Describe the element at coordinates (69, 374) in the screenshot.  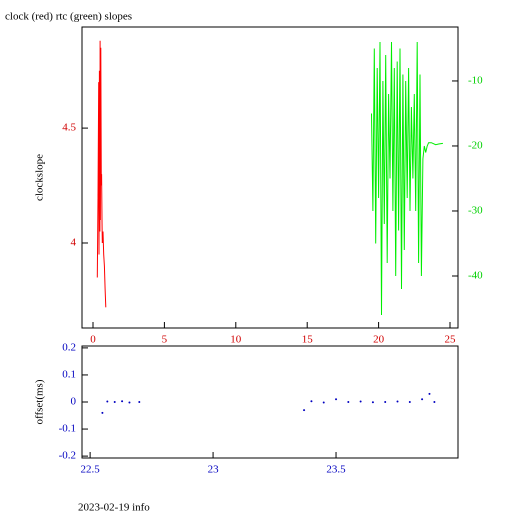
I see `y-tick-label: 0.1` at that location.